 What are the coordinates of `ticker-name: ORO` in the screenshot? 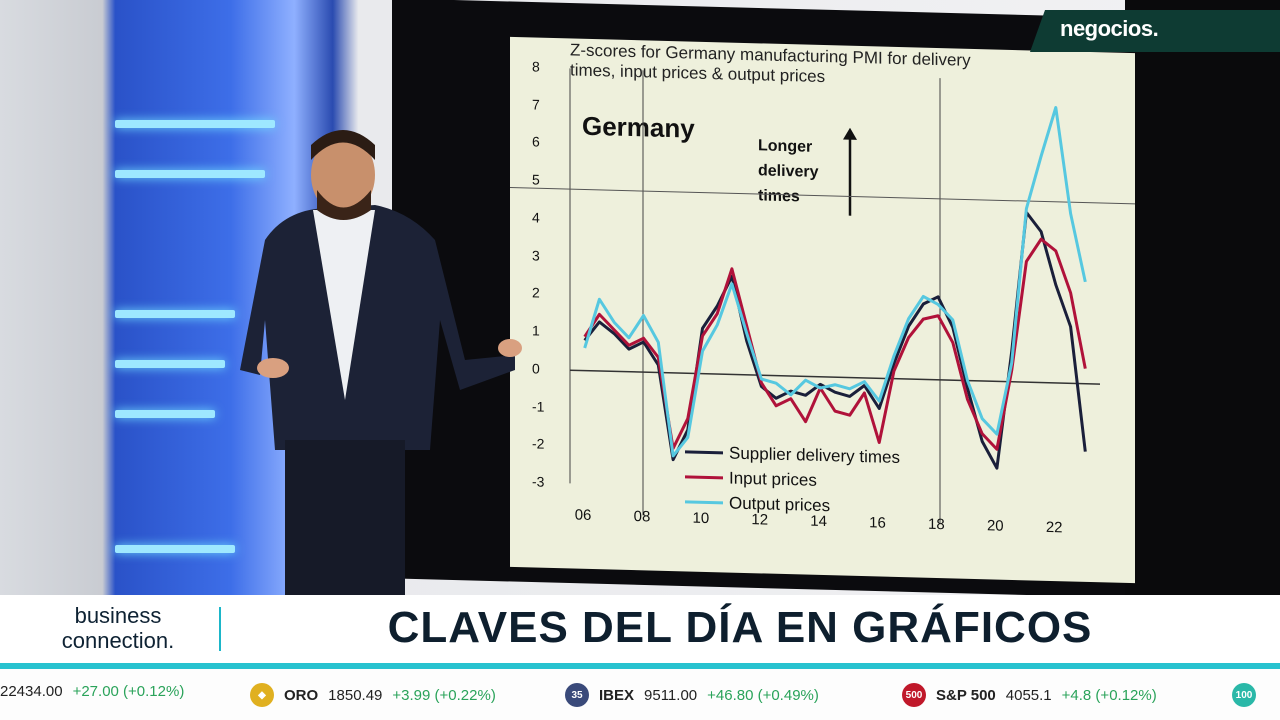 It's located at (301, 695).